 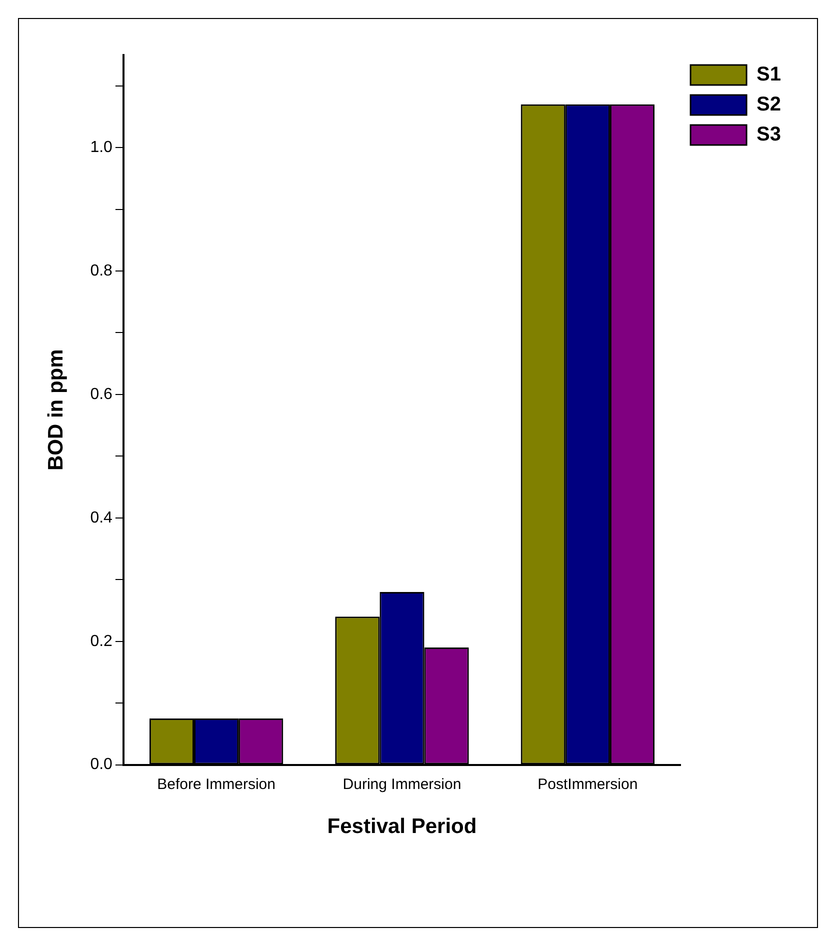 What do you see at coordinates (216, 784) in the screenshot?
I see `x-tick-label: Before Immersion` at bounding box center [216, 784].